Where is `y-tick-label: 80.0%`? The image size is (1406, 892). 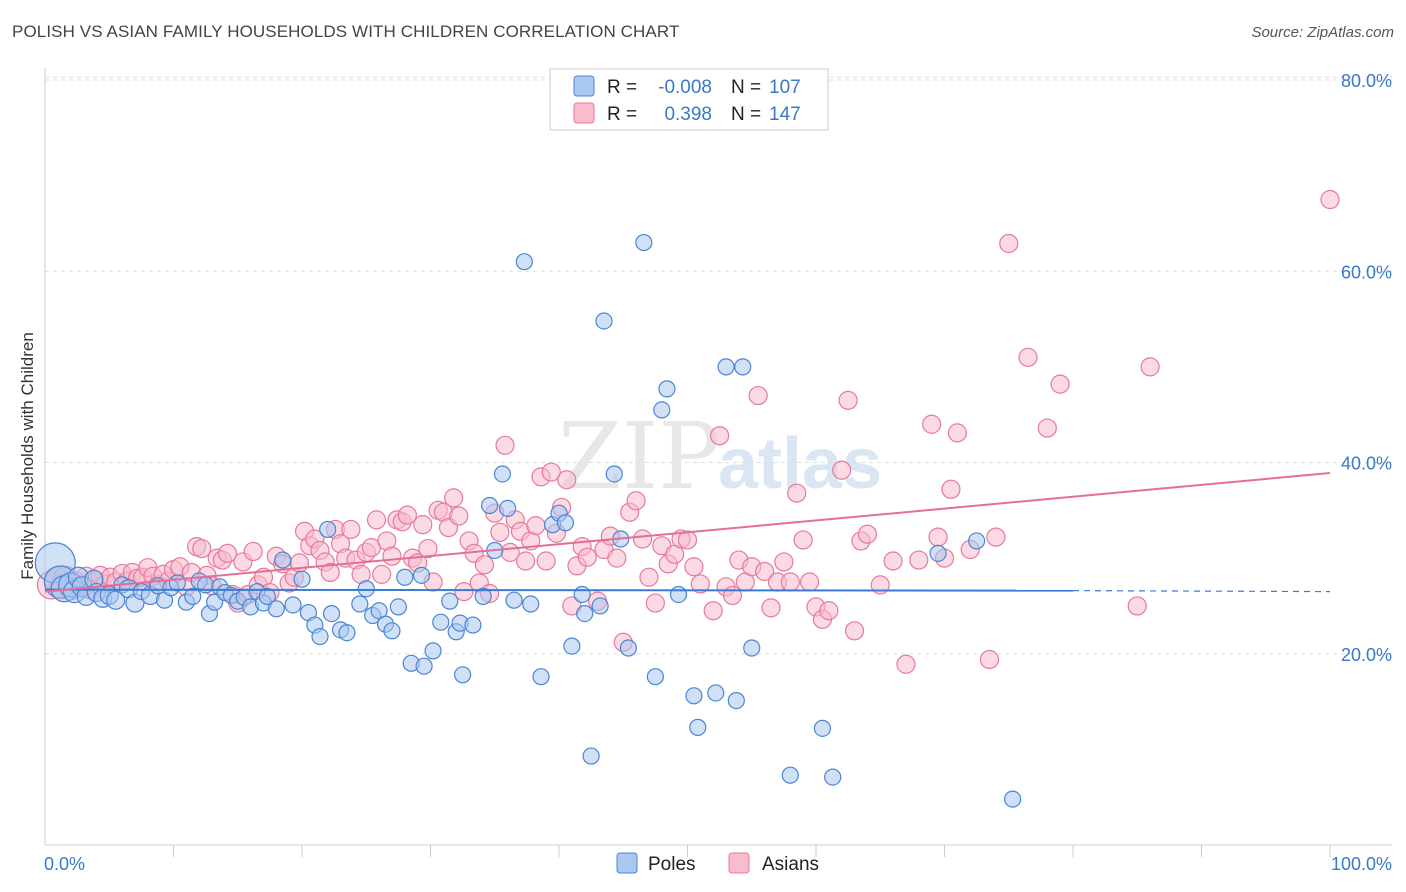
y-tick-label: 80.0% is located at coordinates (1366, 81).